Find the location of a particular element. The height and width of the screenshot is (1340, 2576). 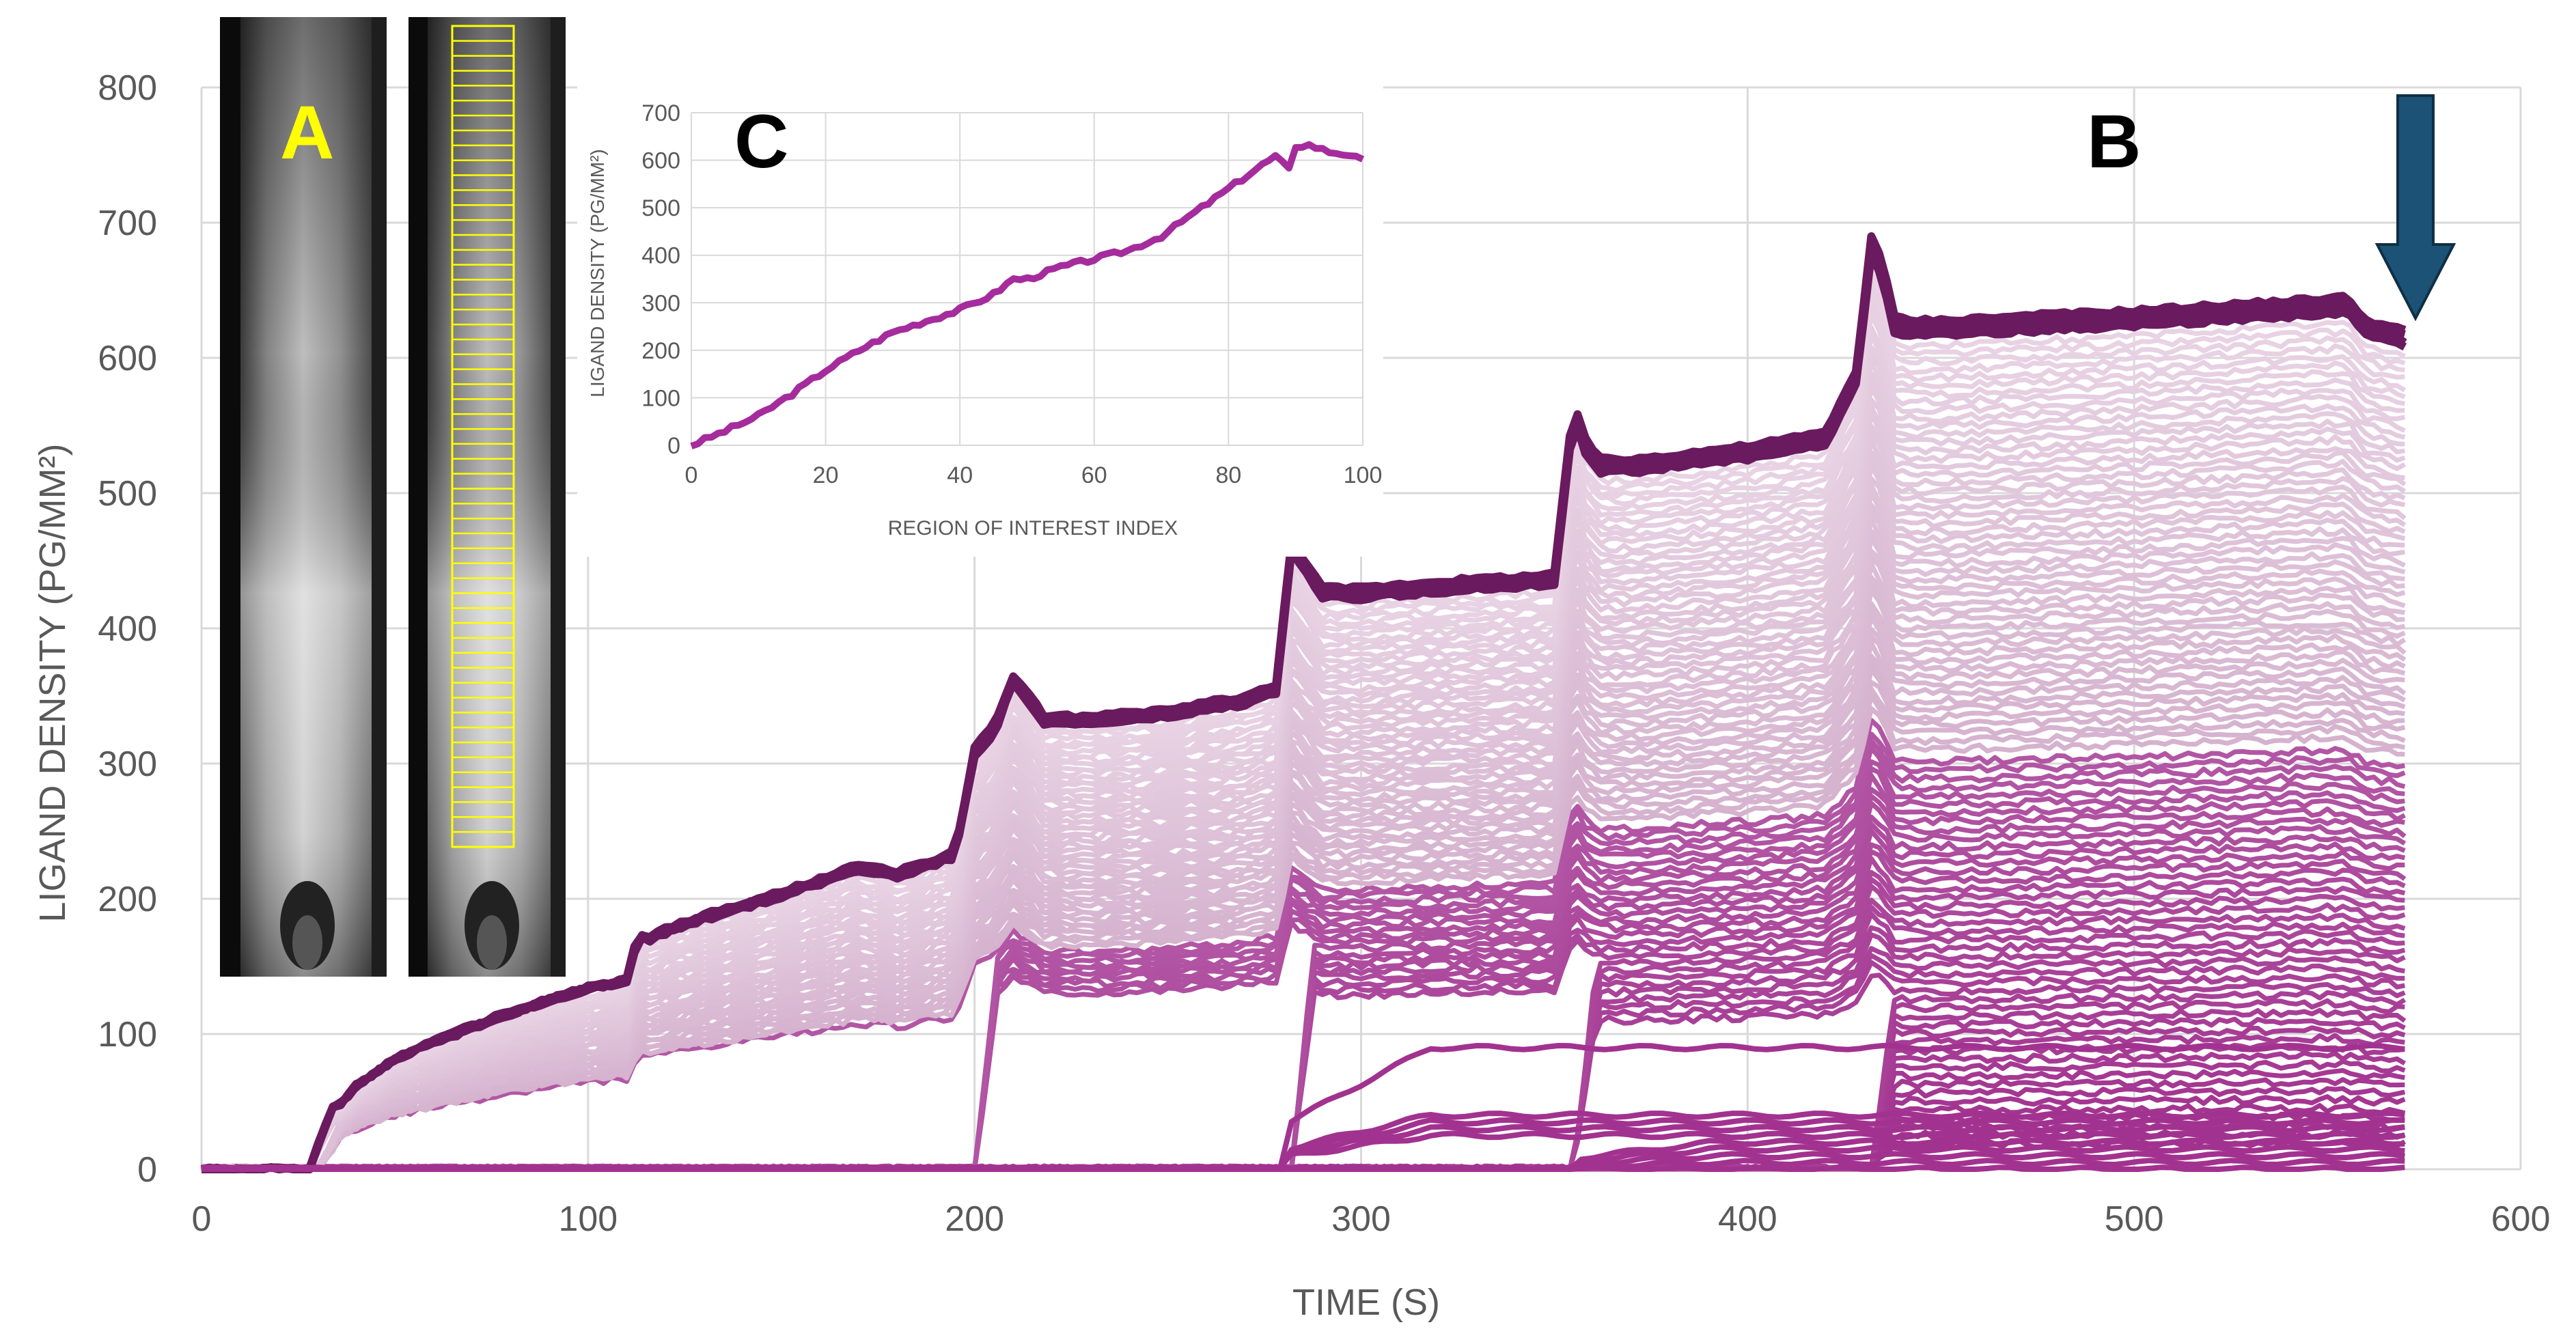

roi-outline is located at coordinates (483, 437).